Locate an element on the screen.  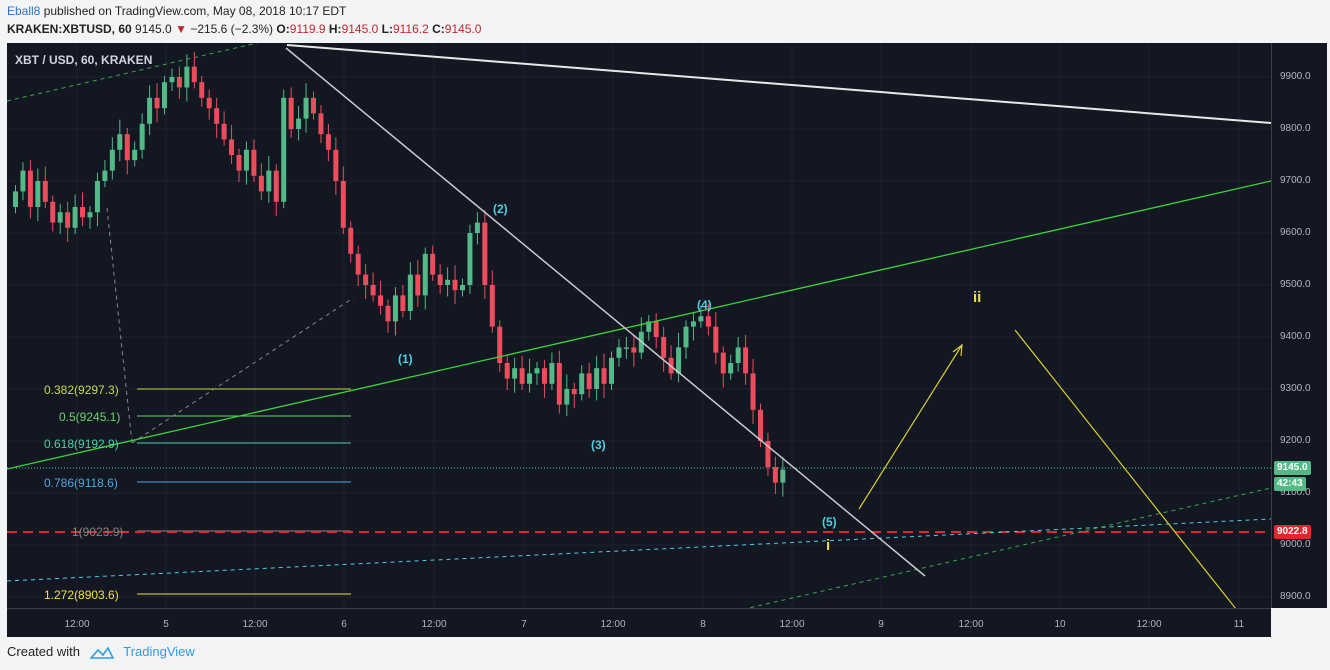
last-price: 9145.0 is located at coordinates (153, 29).